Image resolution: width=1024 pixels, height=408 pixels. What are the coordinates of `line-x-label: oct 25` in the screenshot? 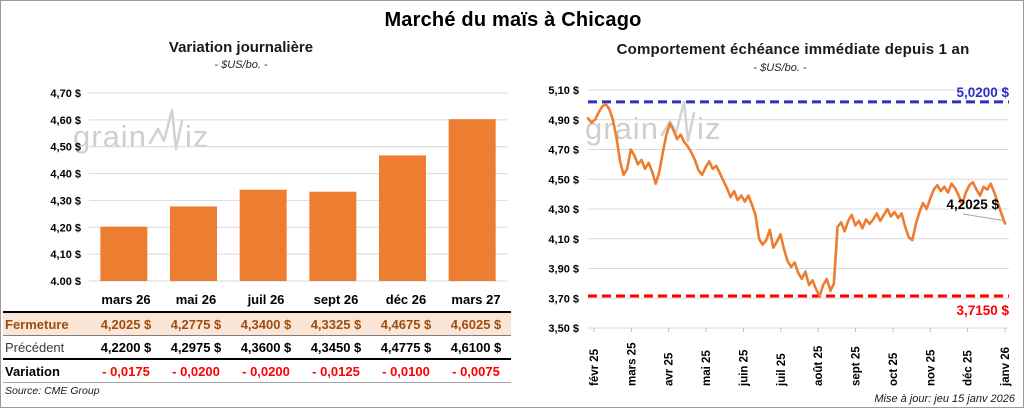 It's located at (894, 369).